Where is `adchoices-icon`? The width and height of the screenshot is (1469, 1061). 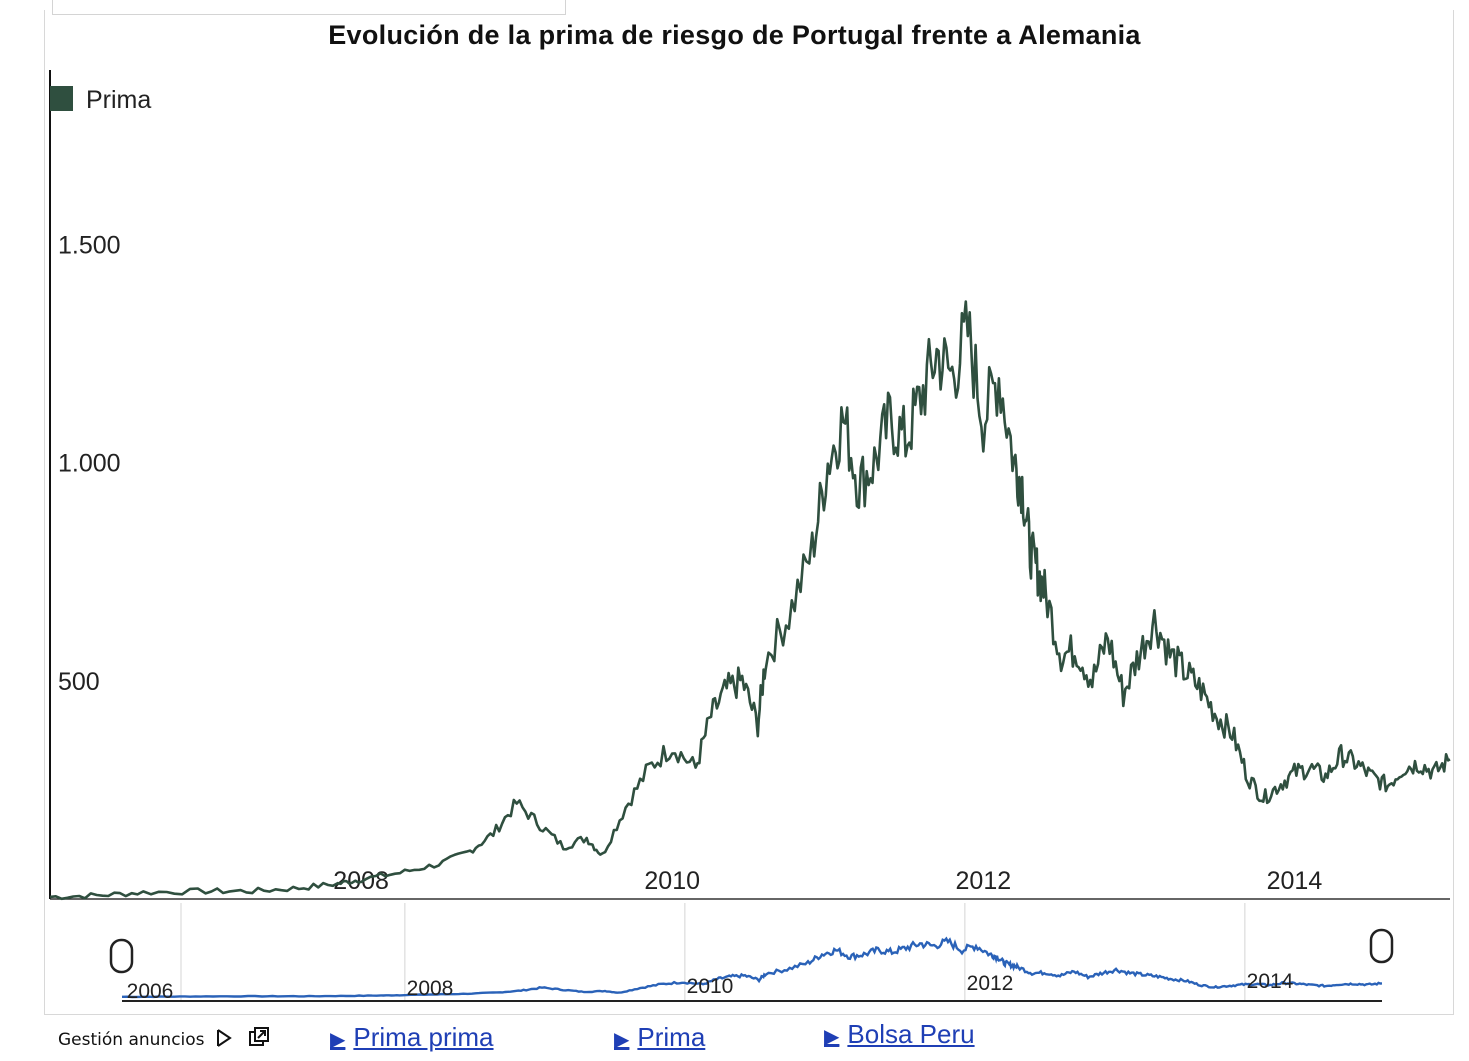
adchoices-icon is located at coordinates (225, 1038).